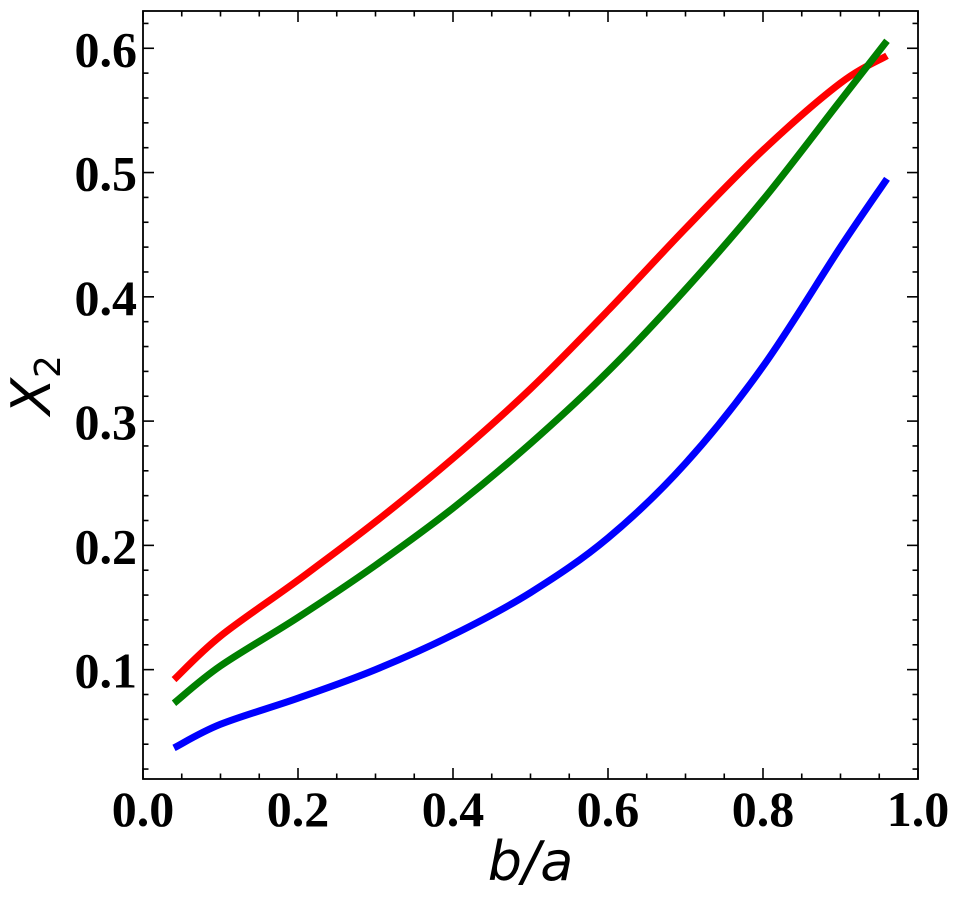  I want to click on y-axis-title-main: X, so click(31, 397).